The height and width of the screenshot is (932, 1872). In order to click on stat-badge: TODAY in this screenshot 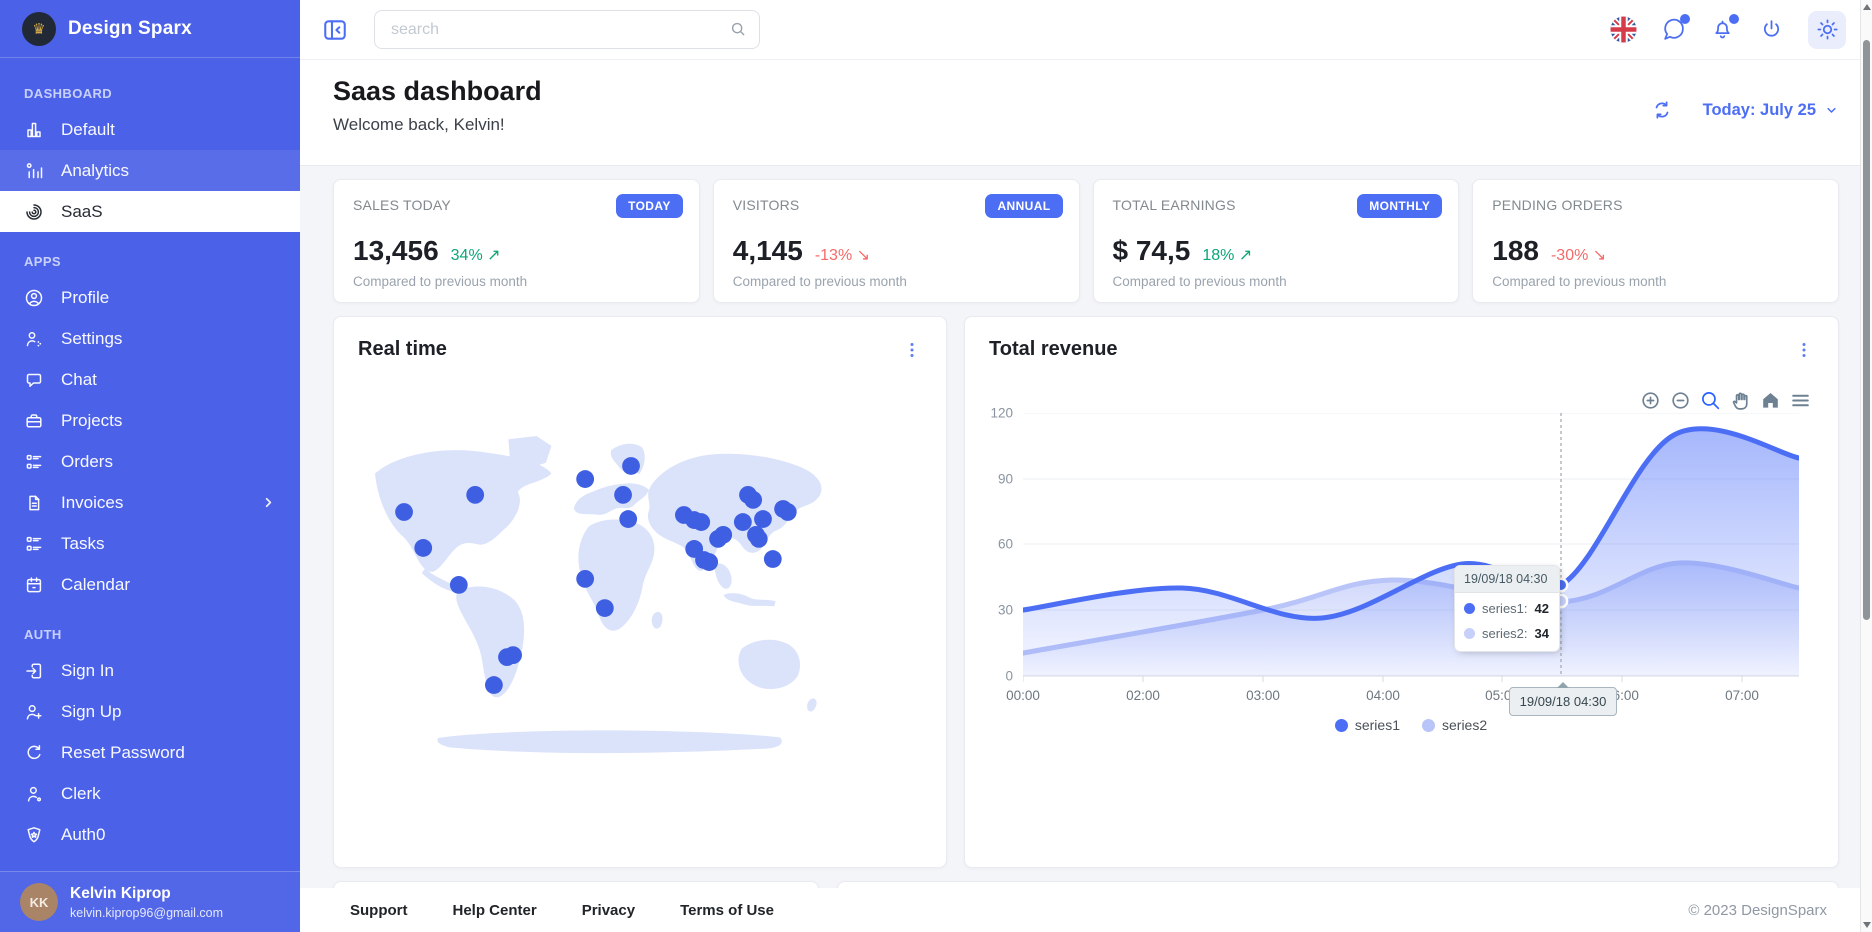, I will do `click(649, 206)`.